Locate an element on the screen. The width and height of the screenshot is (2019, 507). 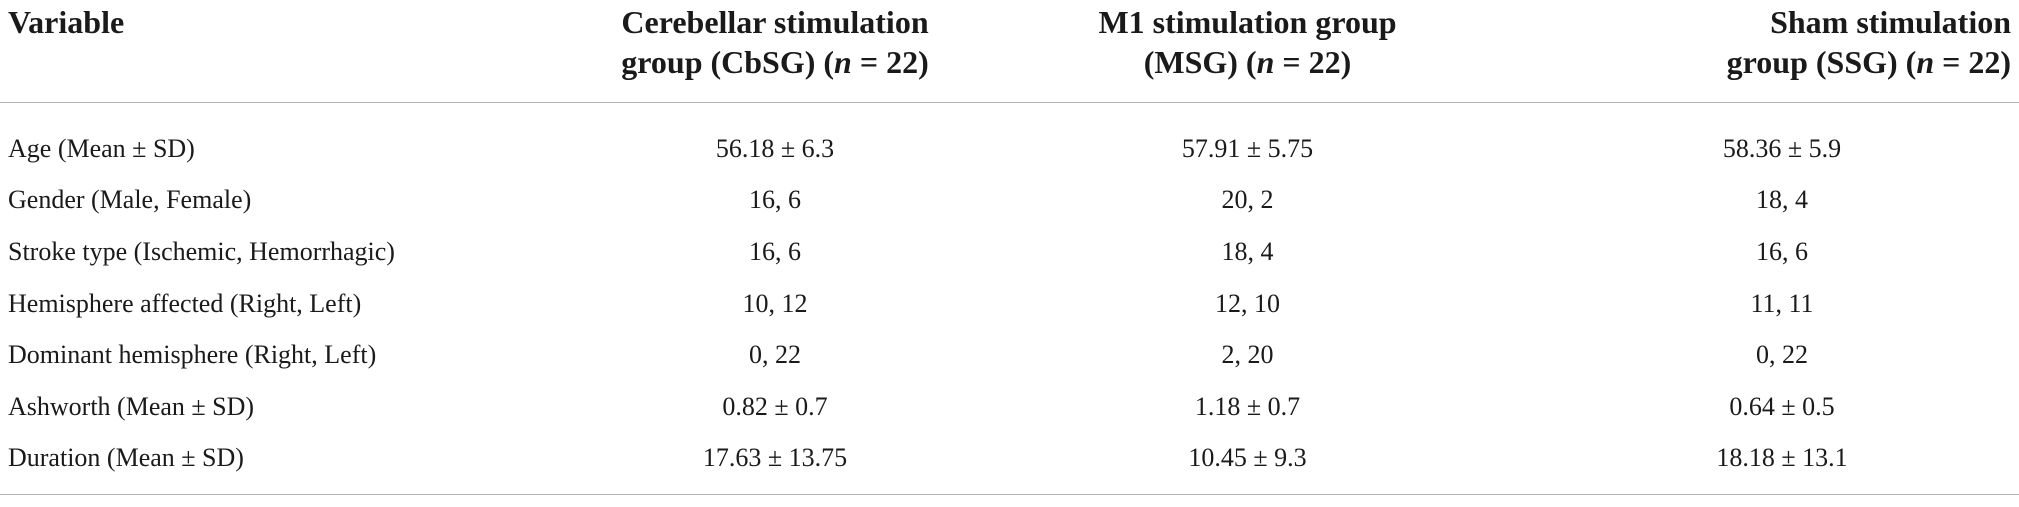
header-ssg-line2-pre: group (SSG) ( is located at coordinates (1821, 62).